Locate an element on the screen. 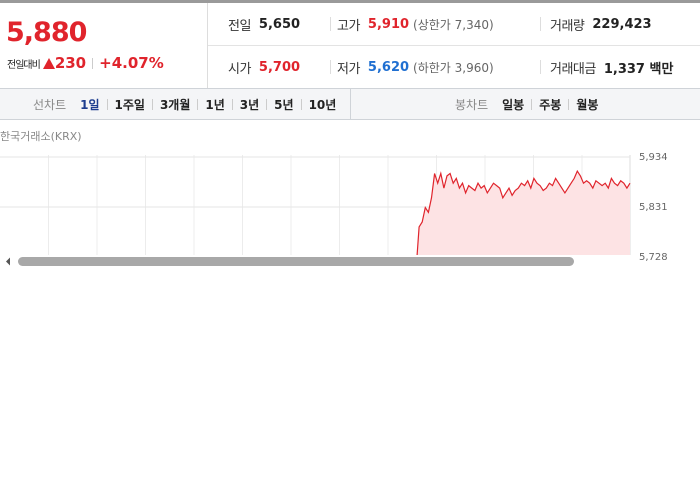  stats-row: 전일 5,650 고가 5,910 (상한가 7,340) 거래량 229,423 is located at coordinates (454, 24).